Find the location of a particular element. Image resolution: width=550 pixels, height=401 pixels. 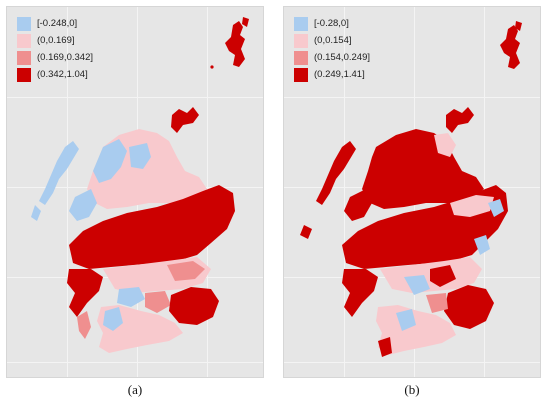

legend-label: (0.249,1.41] is located at coordinates (339, 74).